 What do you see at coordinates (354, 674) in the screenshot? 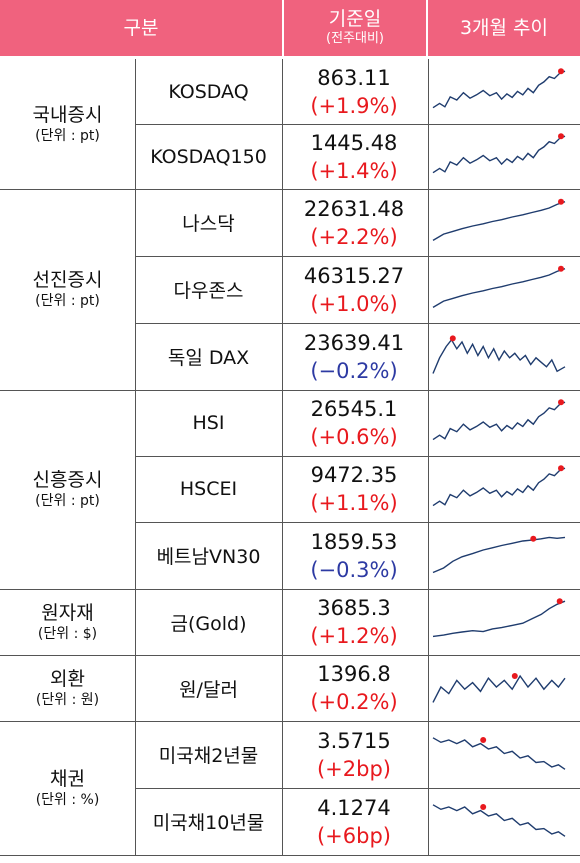
I see `base-value: 1396.8` at bounding box center [354, 674].